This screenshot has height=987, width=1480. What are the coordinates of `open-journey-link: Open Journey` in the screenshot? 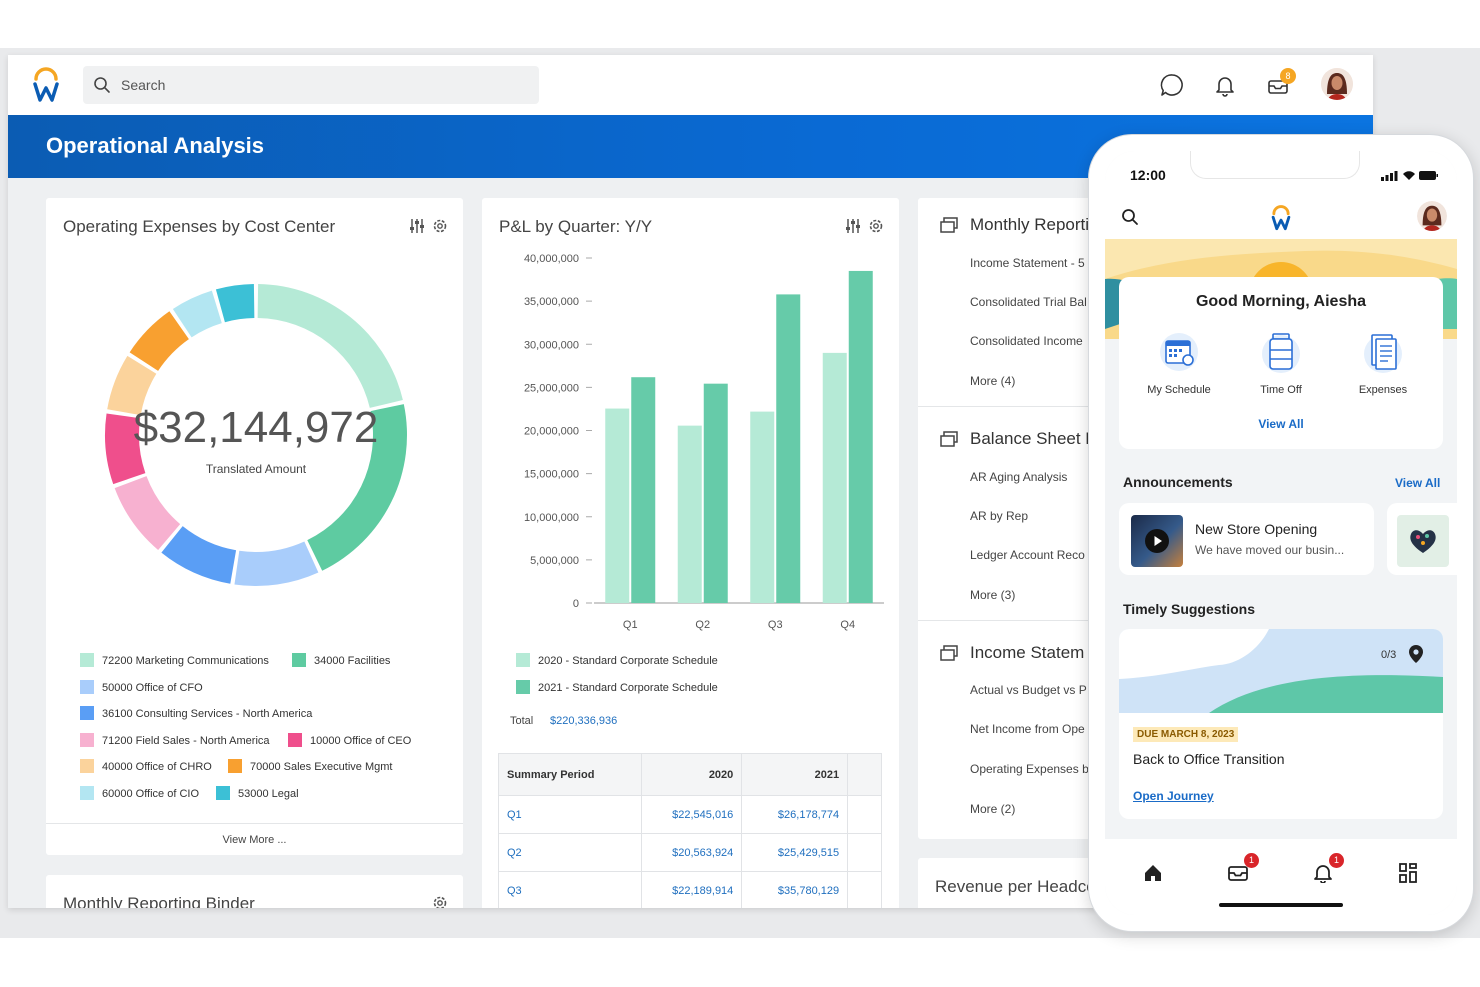 It's located at (1173, 796).